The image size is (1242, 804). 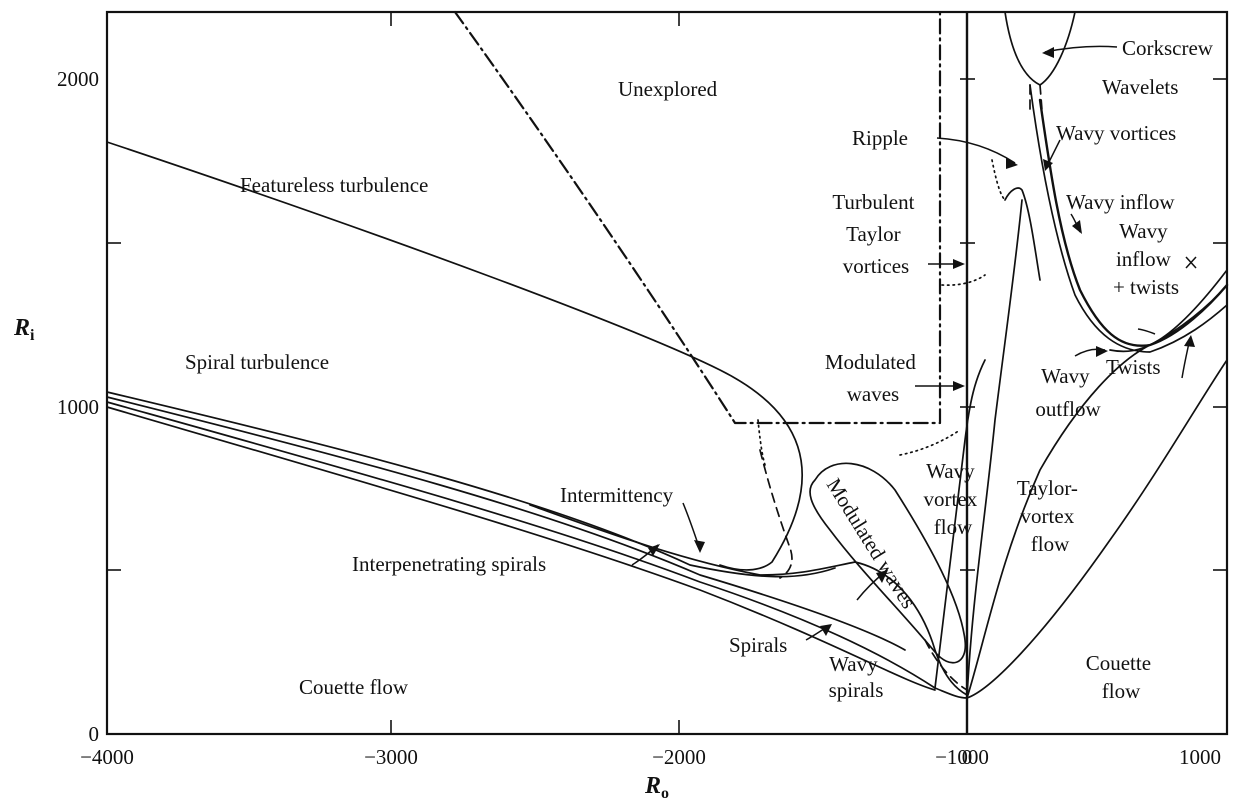 What do you see at coordinates (998, 180) in the screenshot?
I see `dotted-ripple` at bounding box center [998, 180].